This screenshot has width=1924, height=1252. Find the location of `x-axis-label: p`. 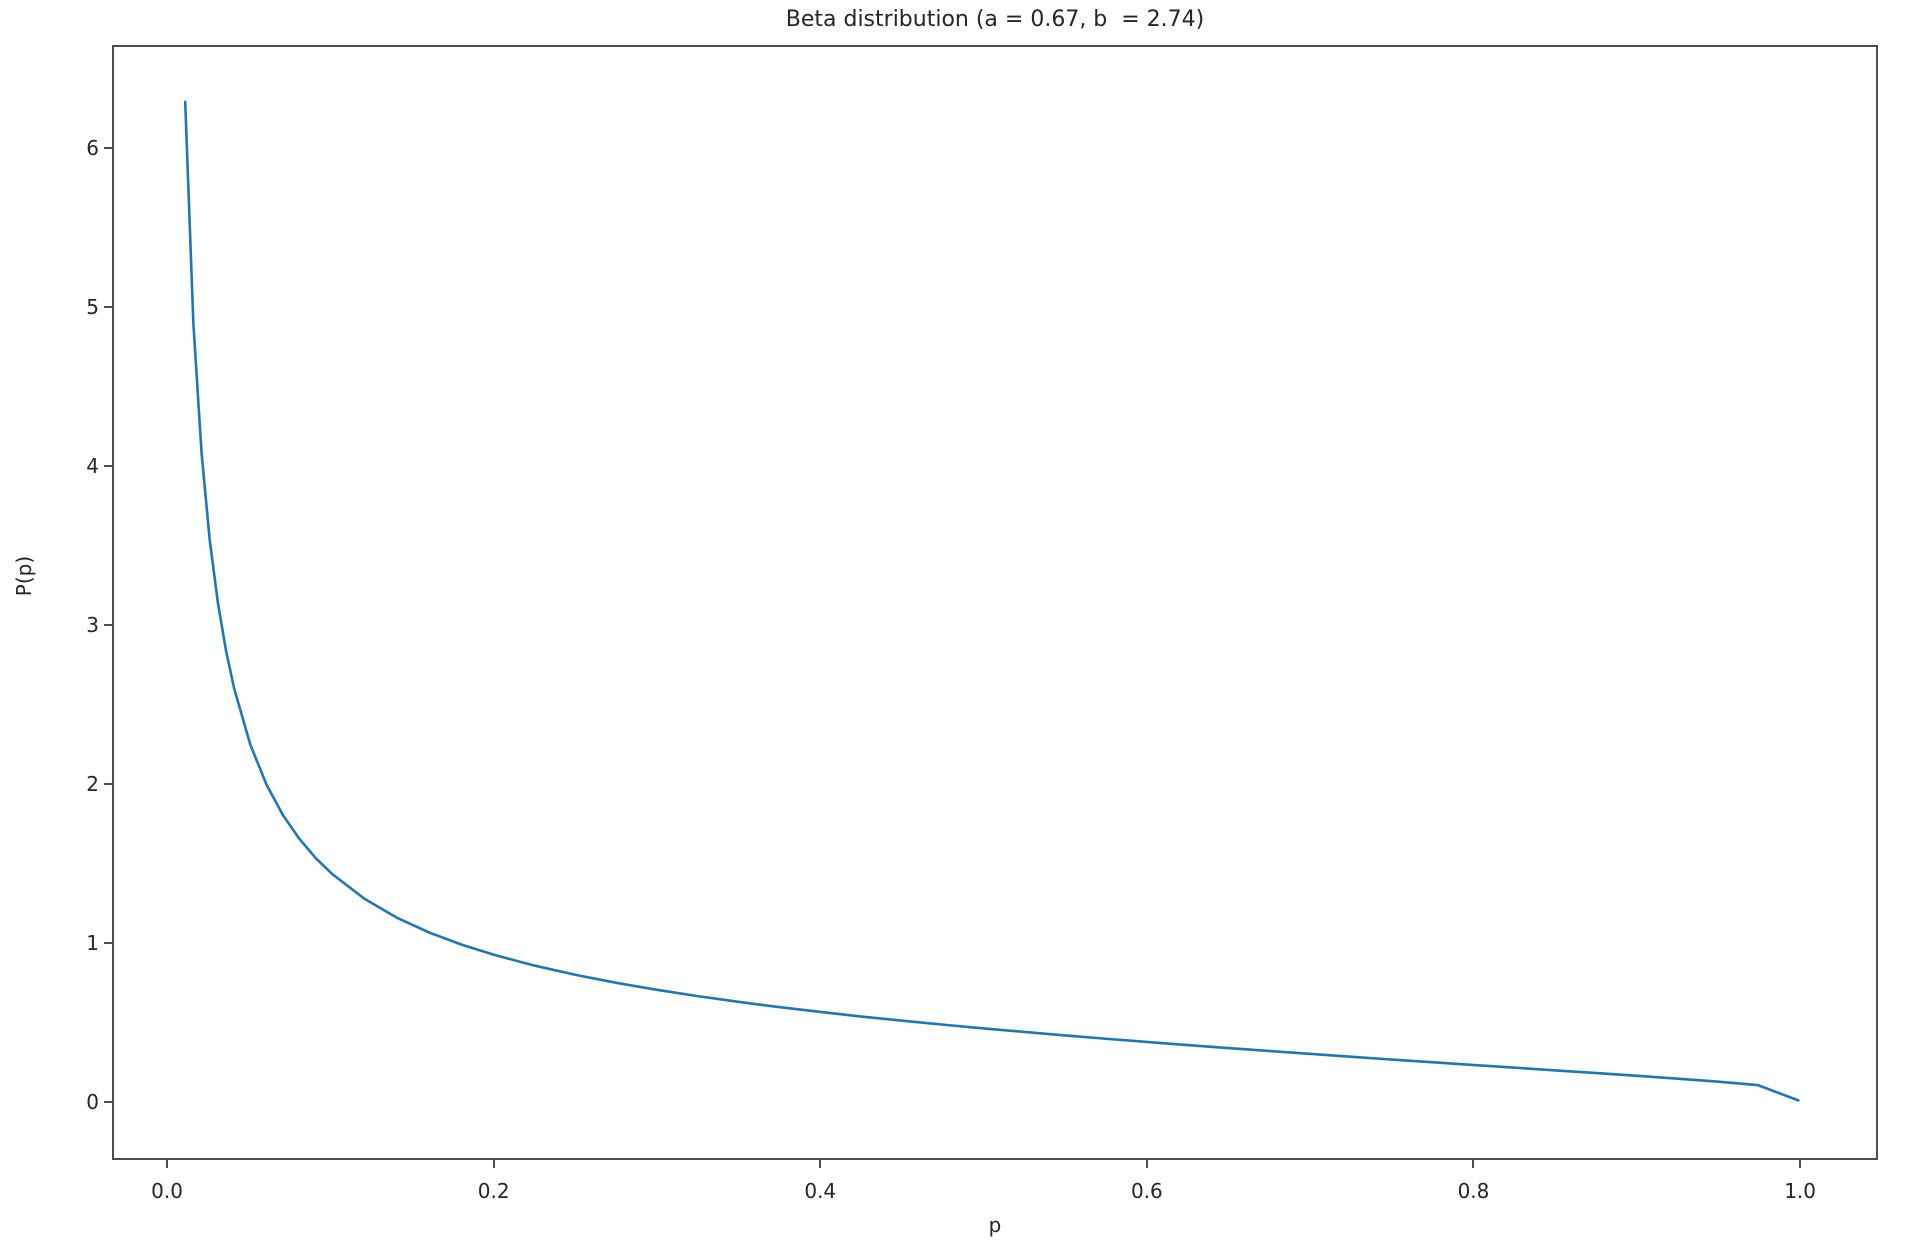

x-axis-label: p is located at coordinates (995, 1225).